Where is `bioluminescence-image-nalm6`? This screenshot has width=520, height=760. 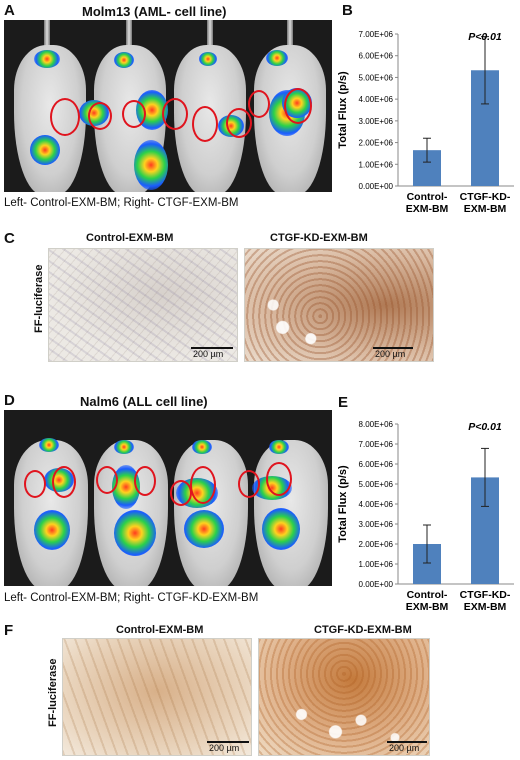 bioluminescence-image-nalm6 is located at coordinates (168, 498).